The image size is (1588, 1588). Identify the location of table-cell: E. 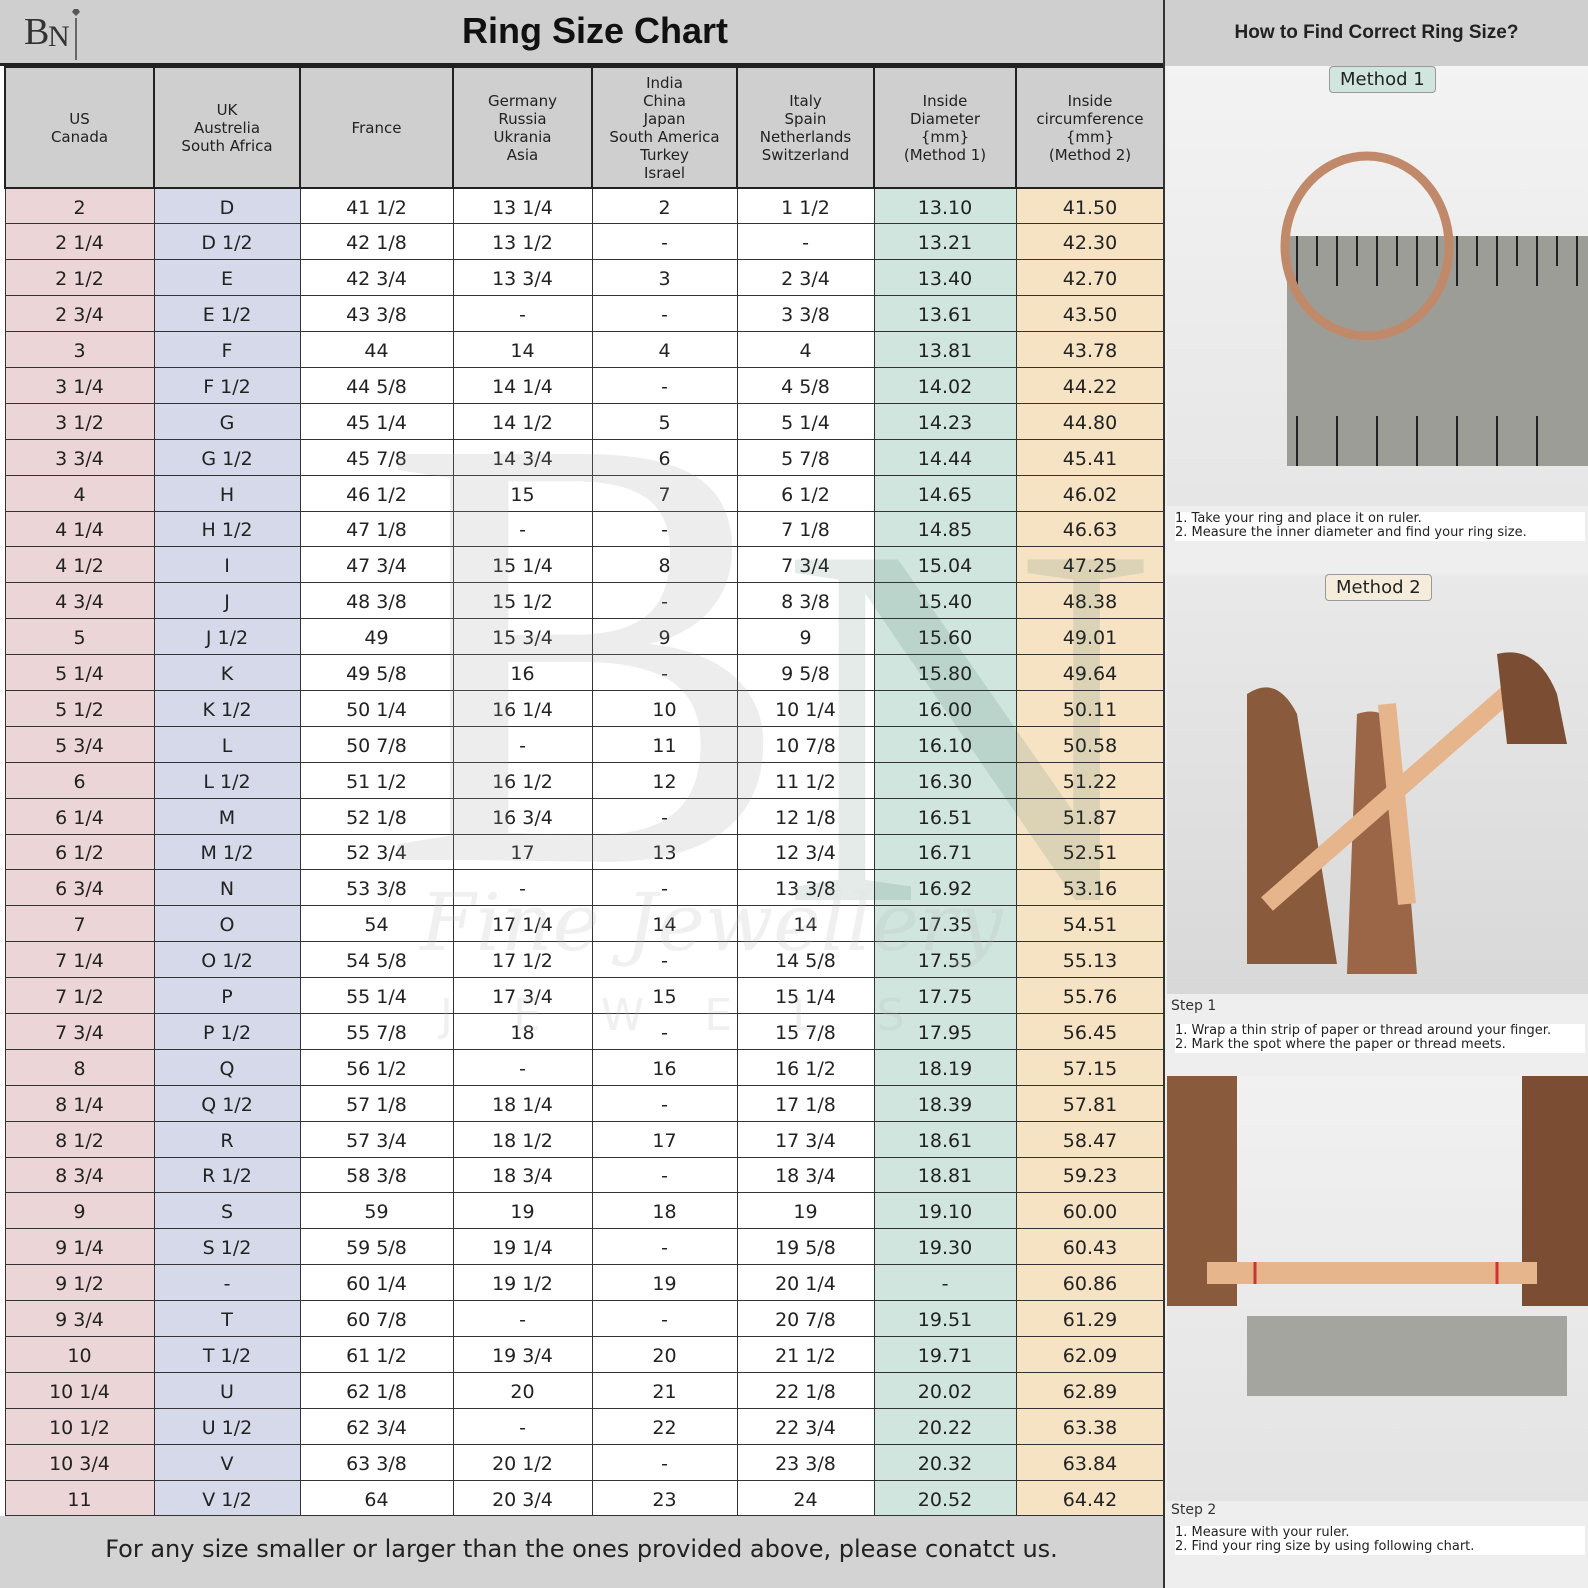
(227, 278).